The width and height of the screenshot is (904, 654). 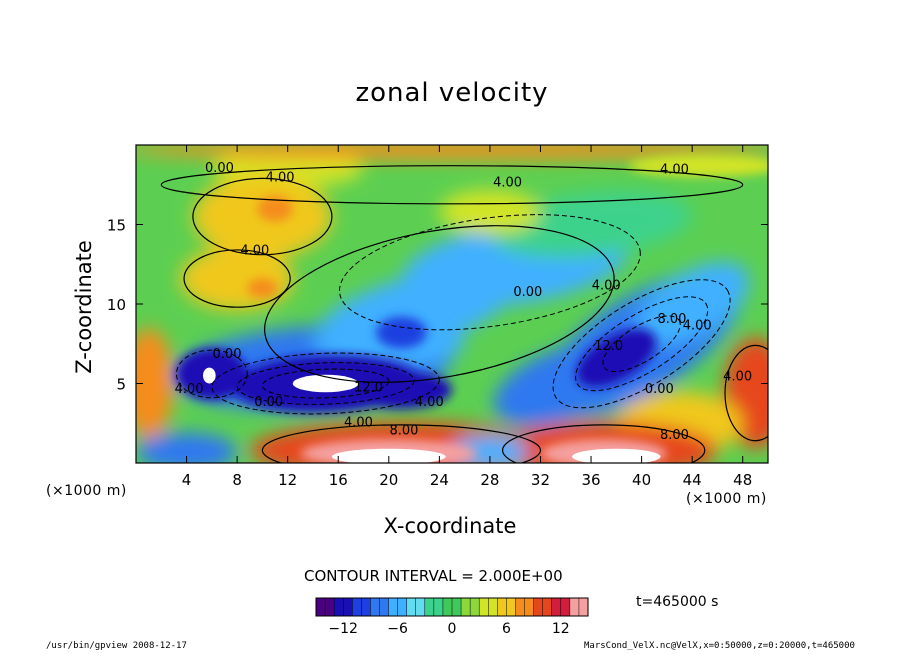 I want to click on colorbar: −12 −6 0 6 12, so click(x=452, y=617).